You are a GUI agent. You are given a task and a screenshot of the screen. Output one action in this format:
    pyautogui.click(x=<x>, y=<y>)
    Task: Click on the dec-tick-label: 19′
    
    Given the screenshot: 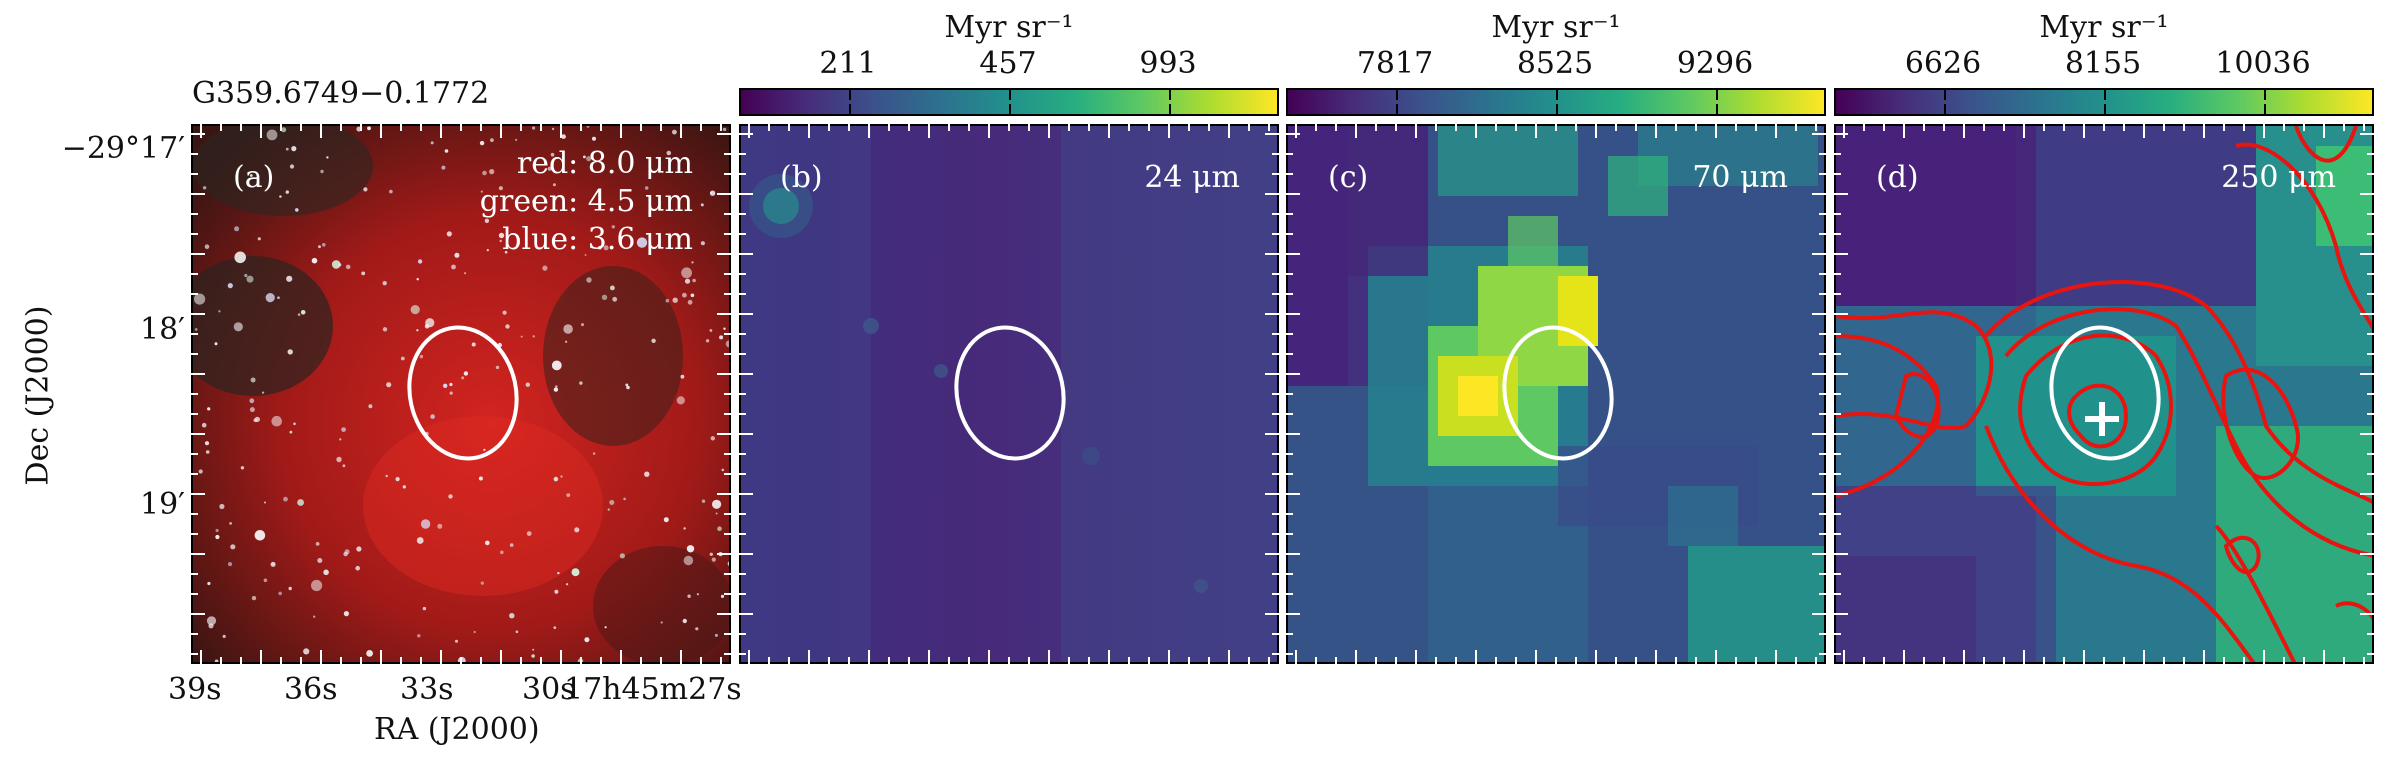 What is the action you would take?
    pyautogui.click(x=162, y=504)
    